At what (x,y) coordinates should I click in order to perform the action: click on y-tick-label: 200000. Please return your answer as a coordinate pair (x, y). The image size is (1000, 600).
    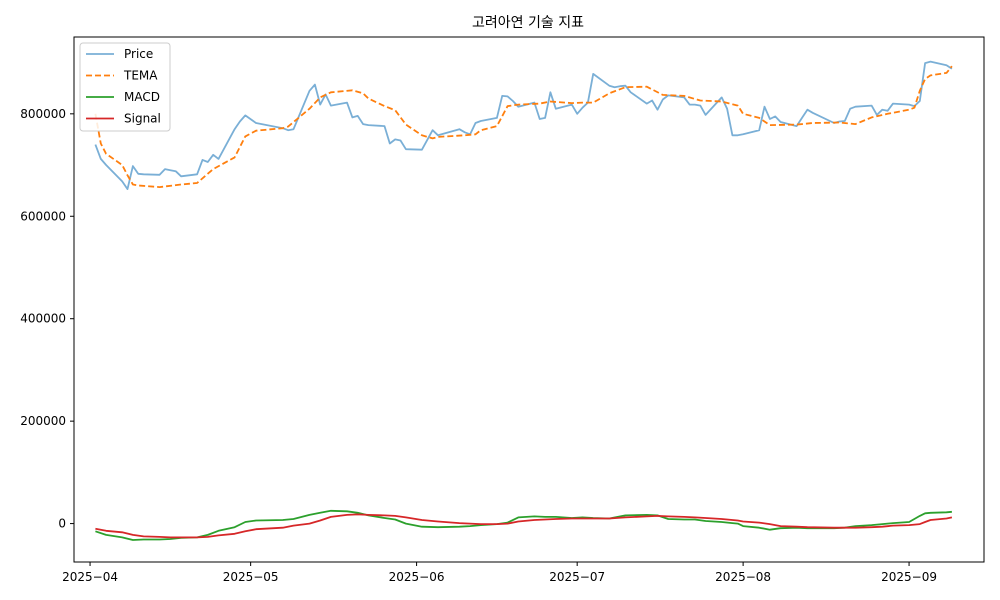
    Looking at the image, I should click on (43, 421).